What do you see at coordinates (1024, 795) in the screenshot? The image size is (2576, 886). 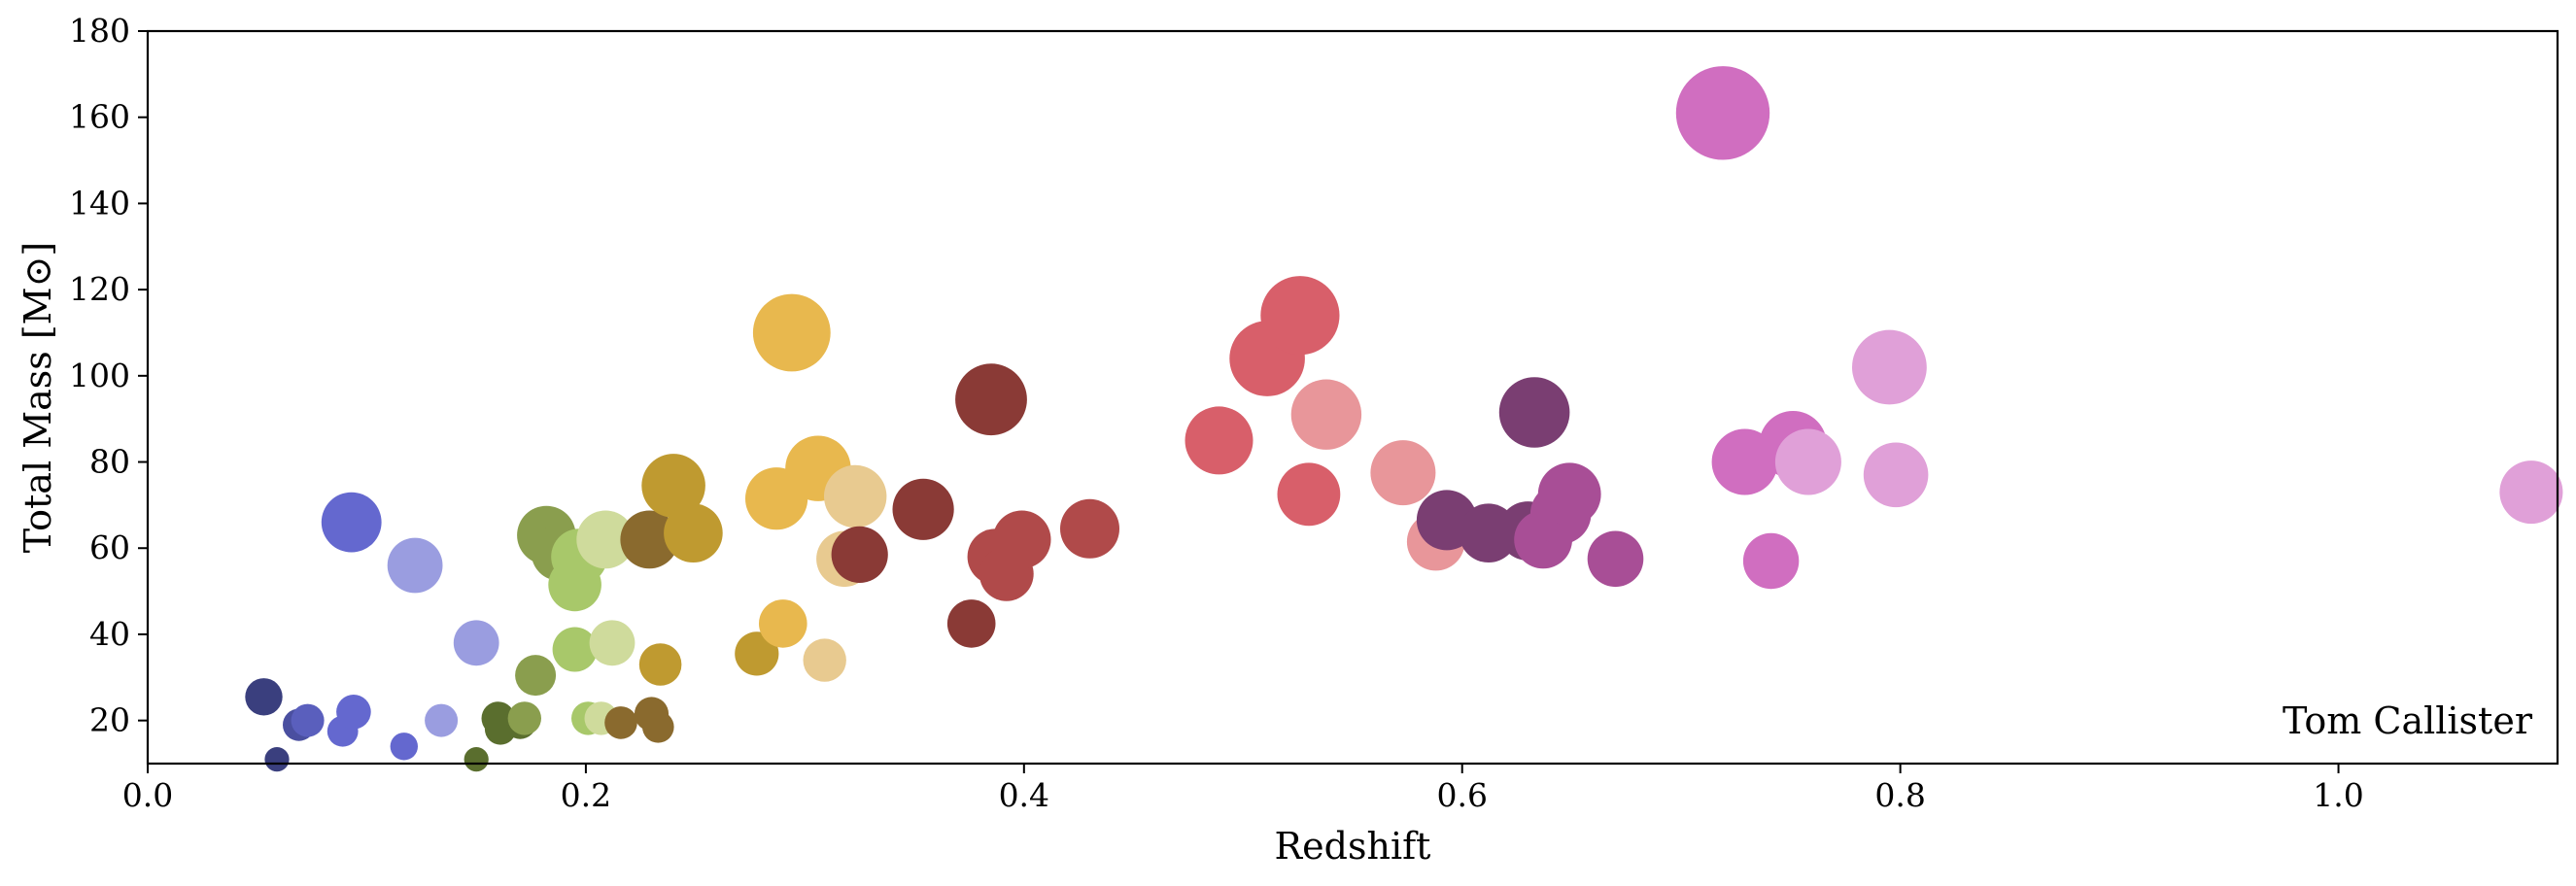 I see `x-tick-label: 0.4` at bounding box center [1024, 795].